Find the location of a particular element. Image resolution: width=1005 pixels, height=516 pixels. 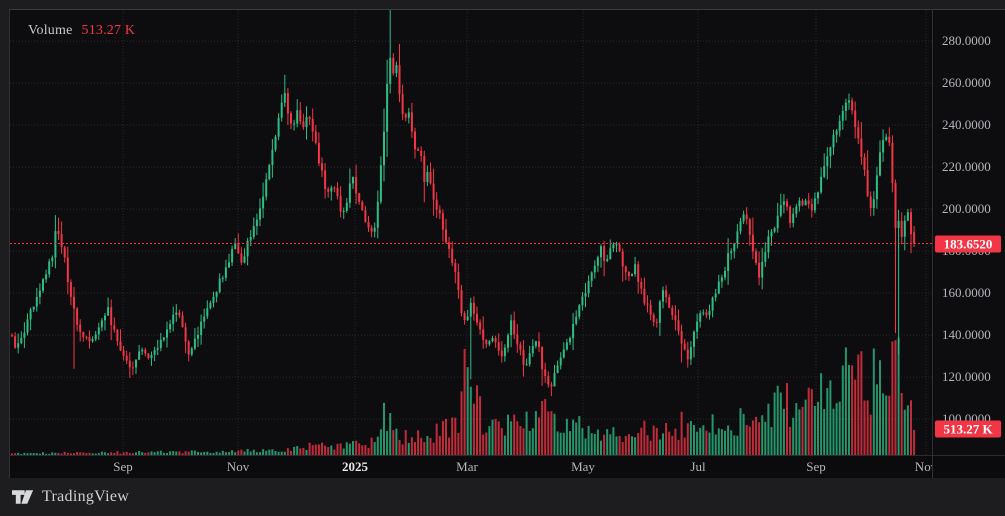

price-tick-label: 120.0000 is located at coordinates (966, 377).